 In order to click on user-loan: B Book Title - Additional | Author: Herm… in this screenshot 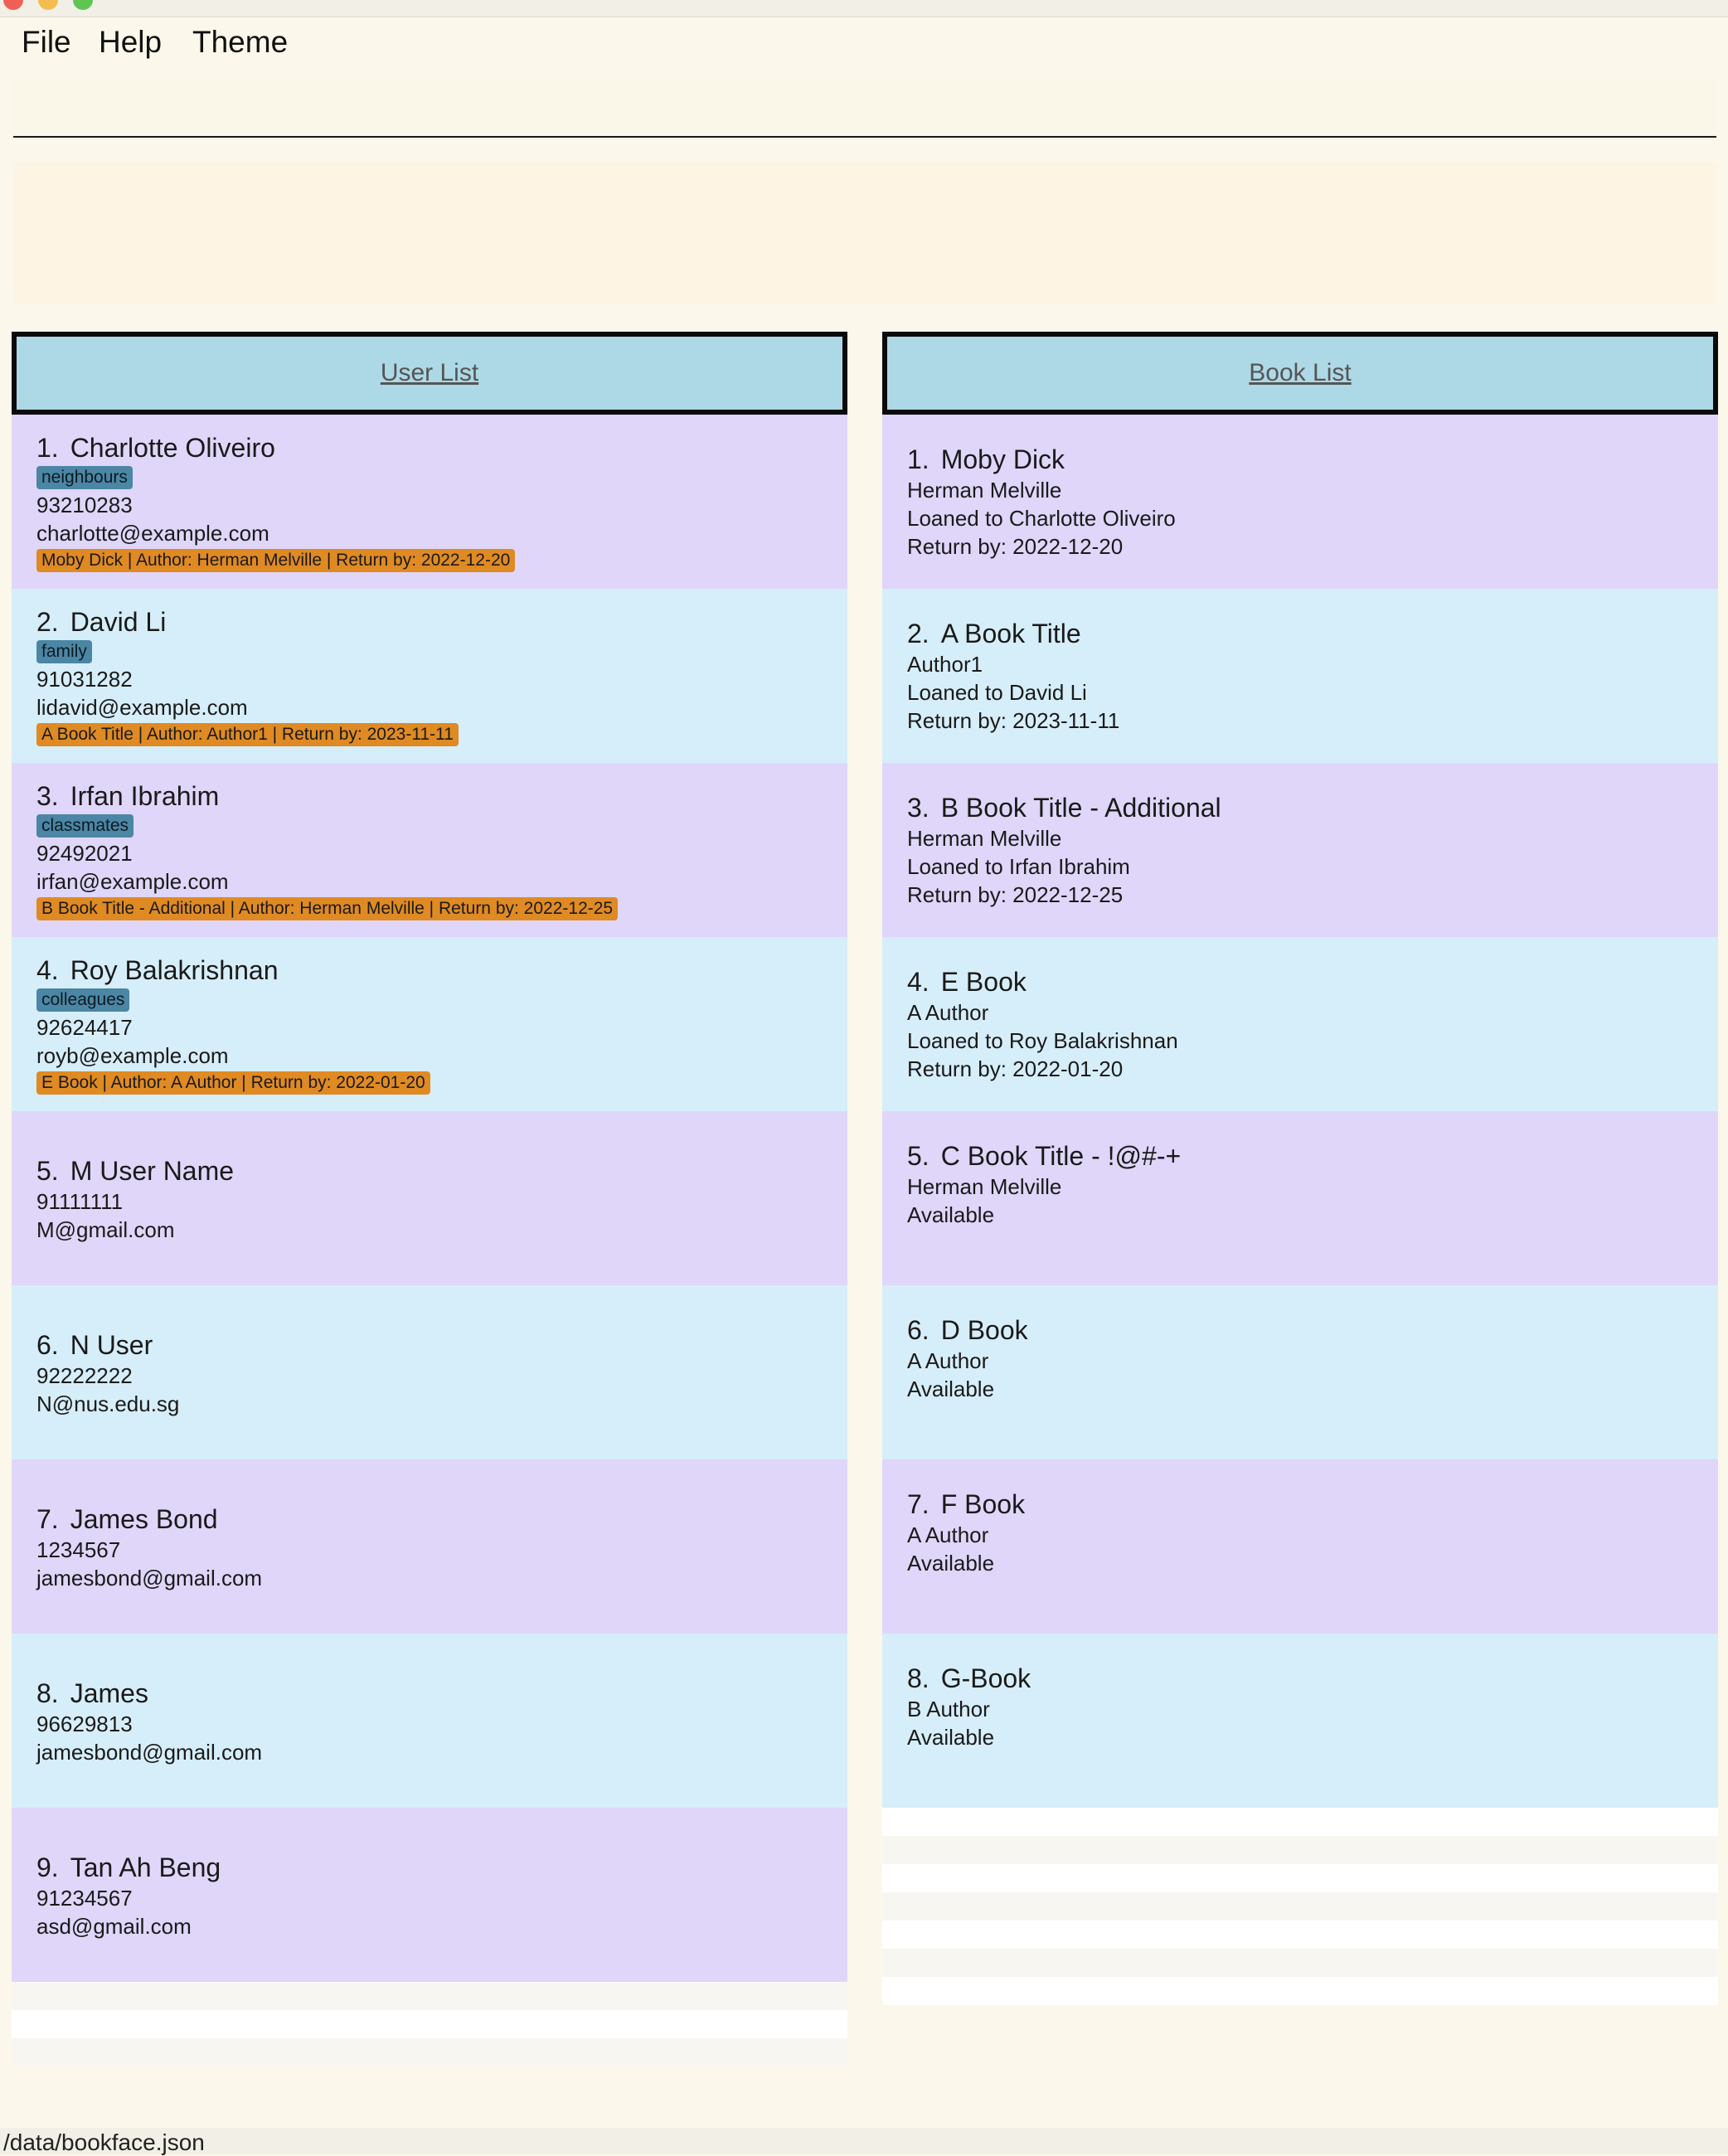, I will do `click(328, 908)`.